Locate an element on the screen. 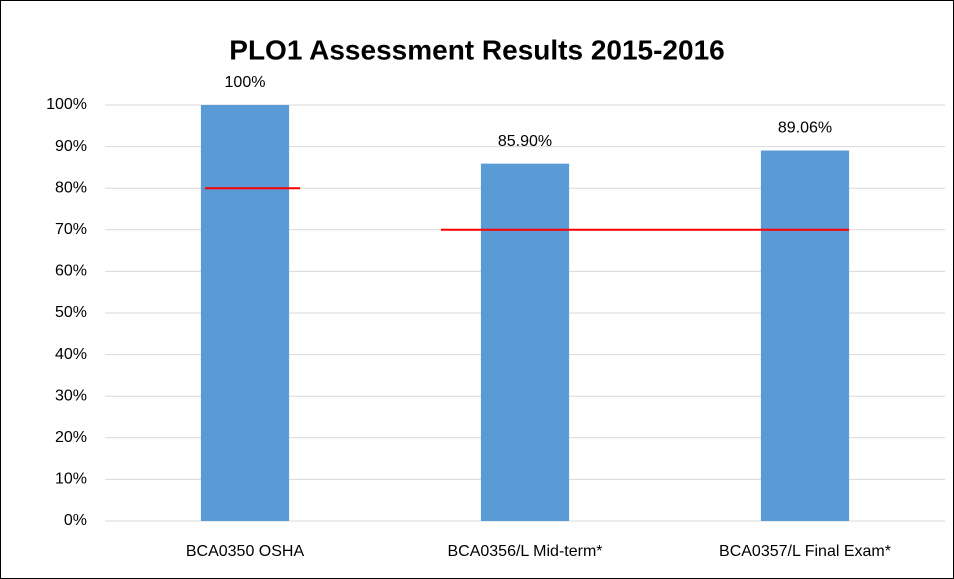 The height and width of the screenshot is (579, 954). y-tick-label: 0% is located at coordinates (75, 520).